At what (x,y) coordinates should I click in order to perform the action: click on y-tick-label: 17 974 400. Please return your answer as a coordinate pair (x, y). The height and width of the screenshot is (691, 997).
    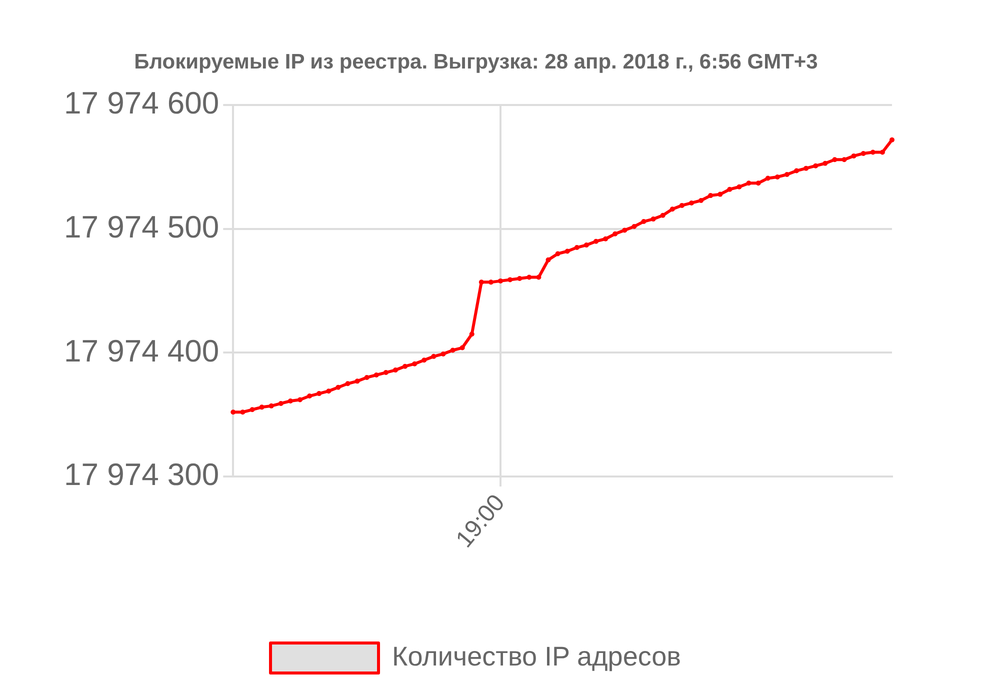
    Looking at the image, I should click on (142, 350).